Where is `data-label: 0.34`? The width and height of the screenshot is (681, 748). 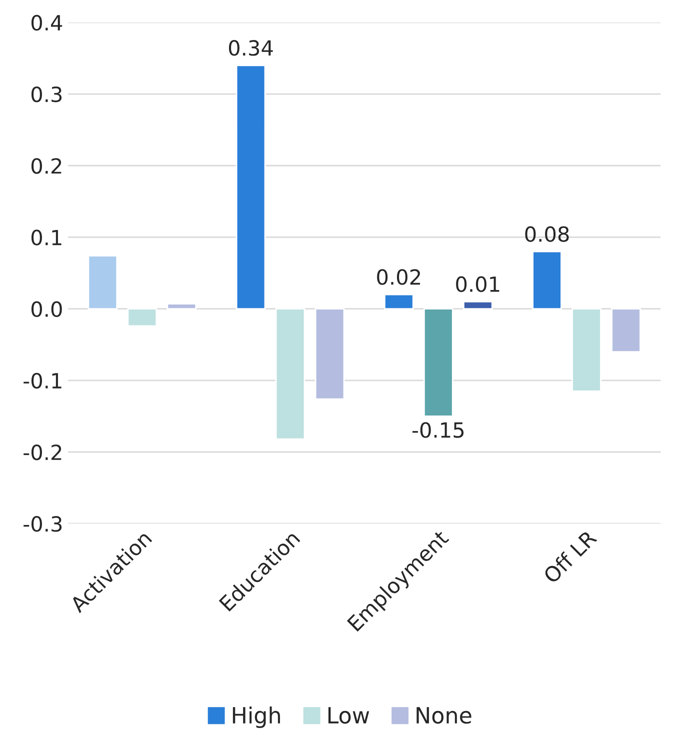 data-label: 0.34 is located at coordinates (250, 48).